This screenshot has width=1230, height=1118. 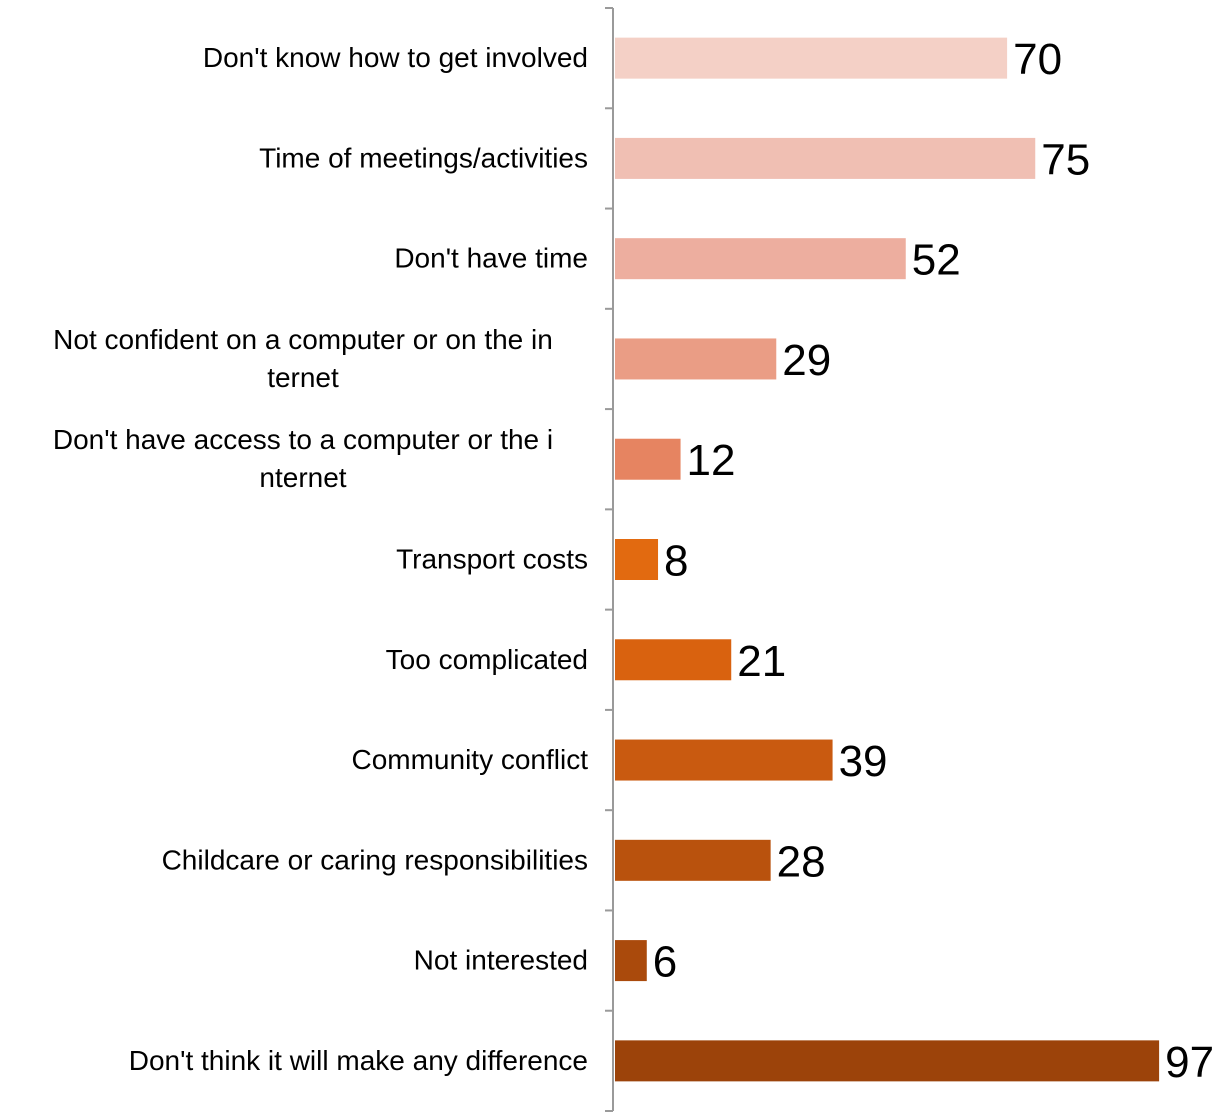 What do you see at coordinates (1037, 59) in the screenshot?
I see `value-label: 70` at bounding box center [1037, 59].